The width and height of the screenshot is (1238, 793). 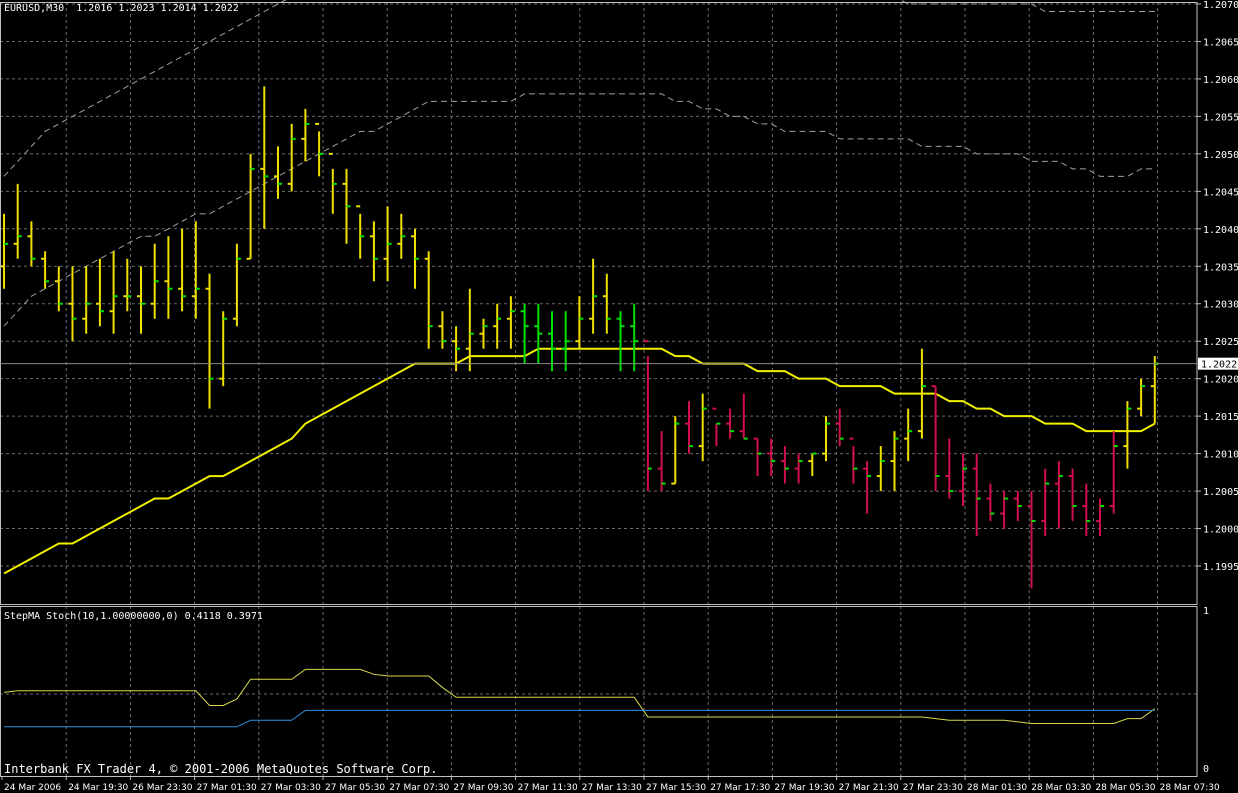 I want to click on time-tick-label: 27 Mar 05:30, so click(x=355, y=788).